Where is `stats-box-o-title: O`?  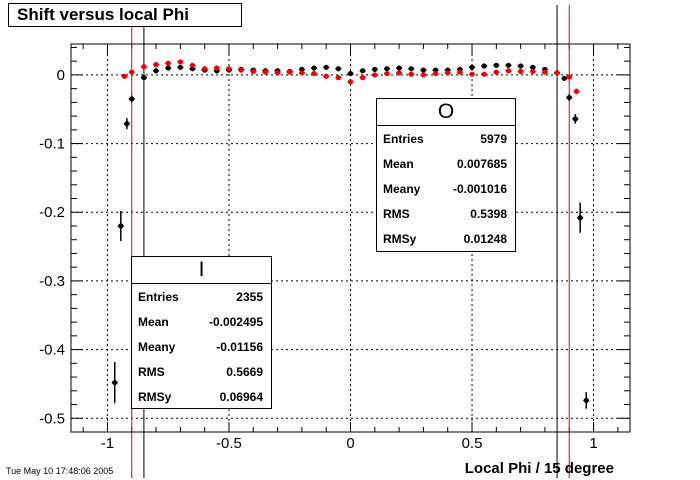 stats-box-o-title: O is located at coordinates (446, 112).